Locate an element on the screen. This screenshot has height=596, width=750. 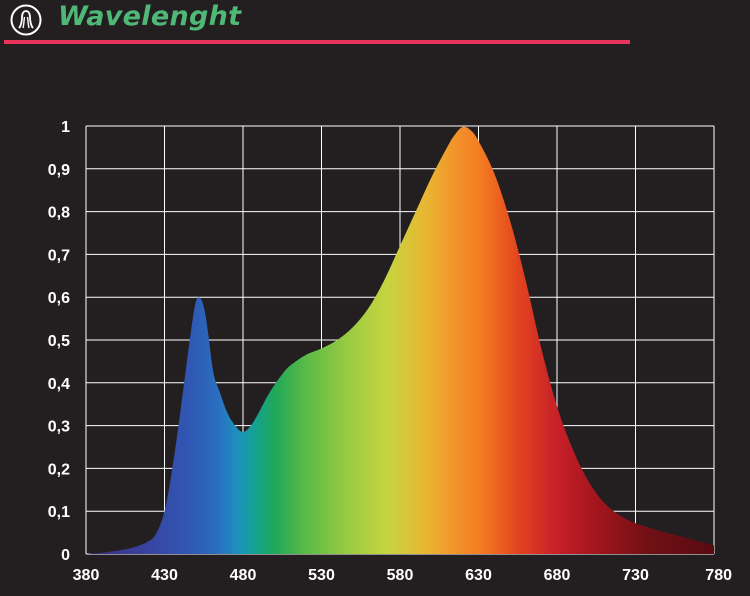
x-tick-label: 630 is located at coordinates (478, 575).